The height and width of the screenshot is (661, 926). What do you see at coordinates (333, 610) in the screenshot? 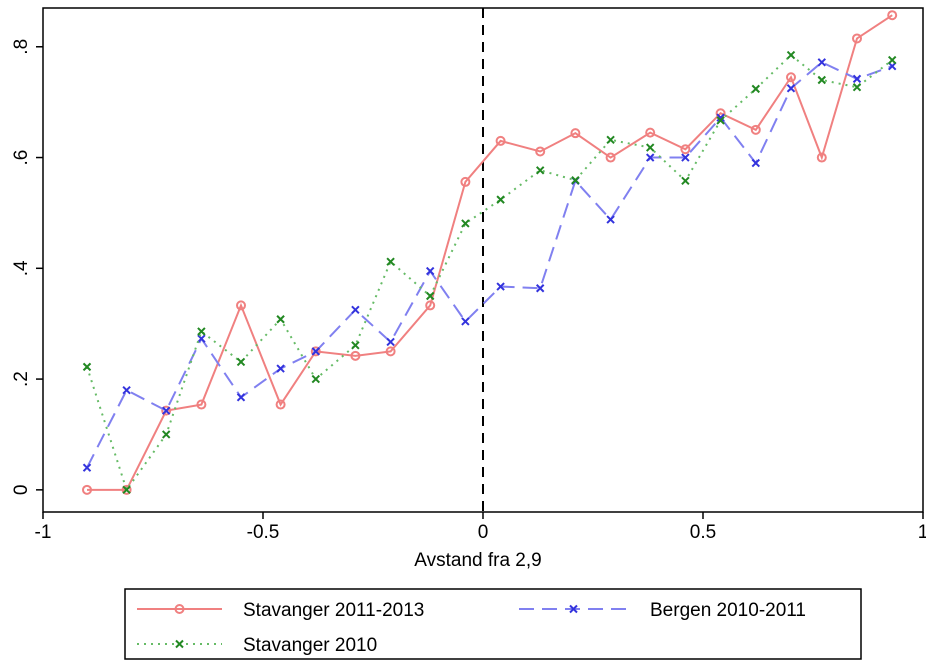
I see `legend-label: Stavanger 2011-2013` at bounding box center [333, 610].